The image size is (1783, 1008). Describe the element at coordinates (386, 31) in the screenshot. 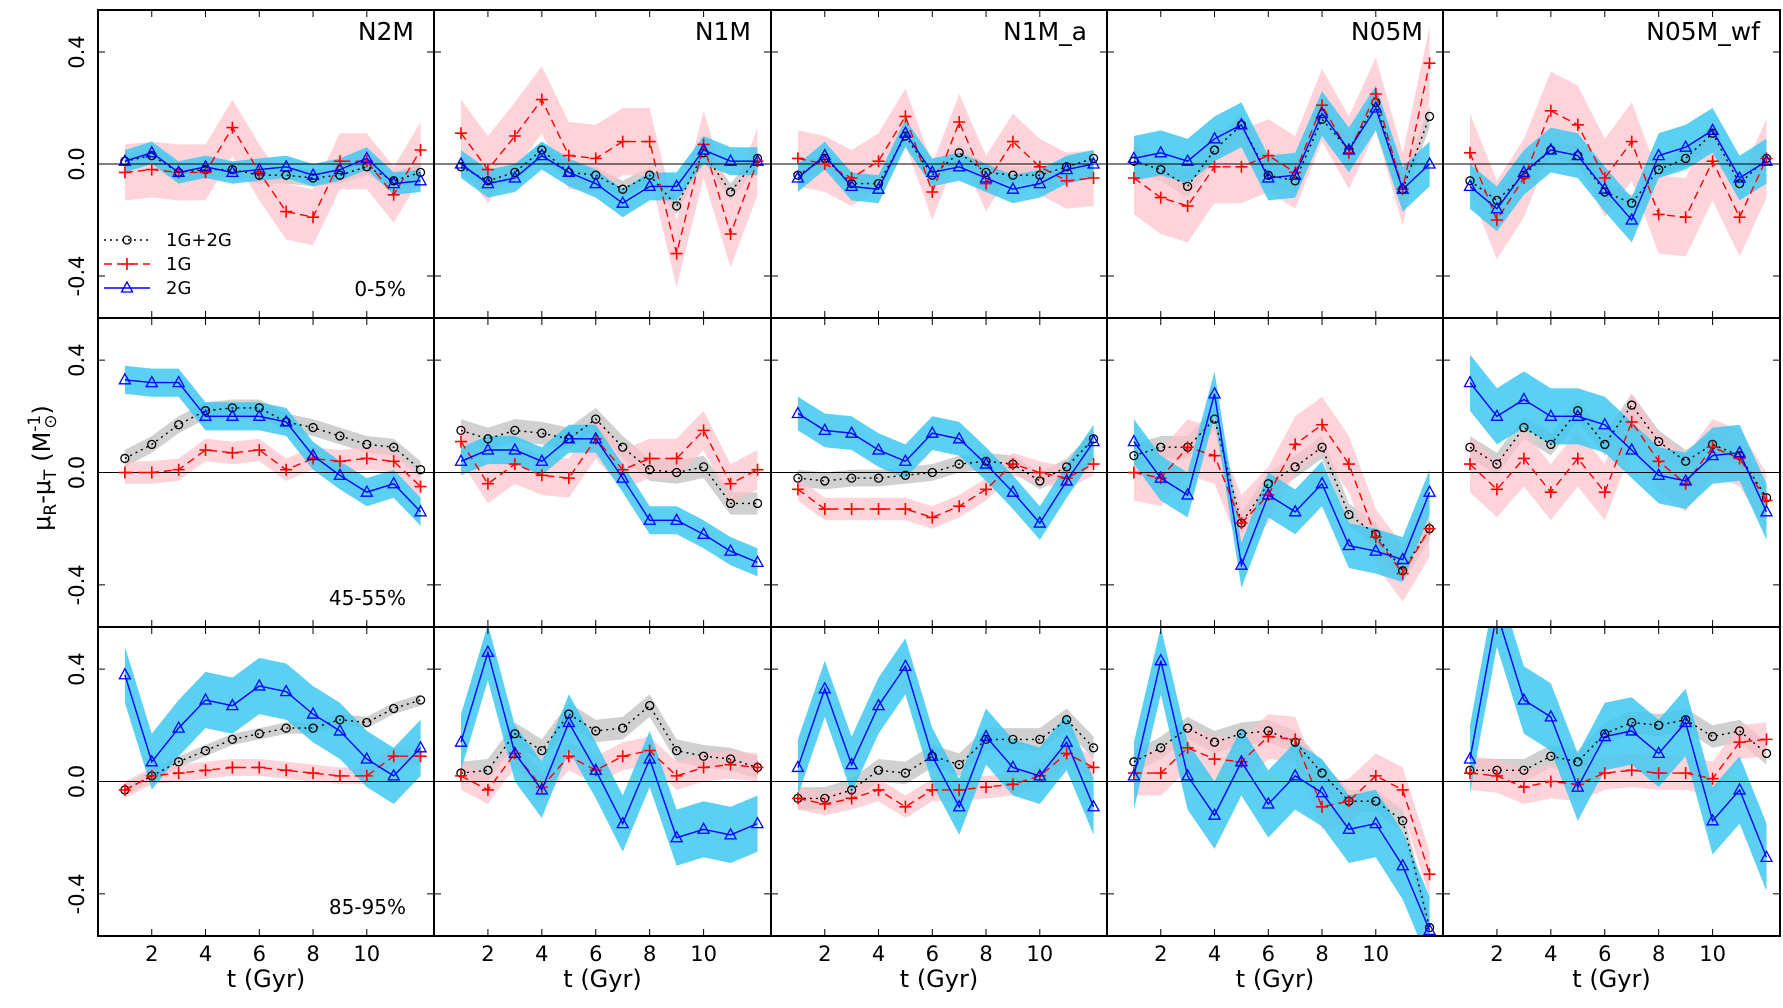

I see `panel-title: N2M` at that location.